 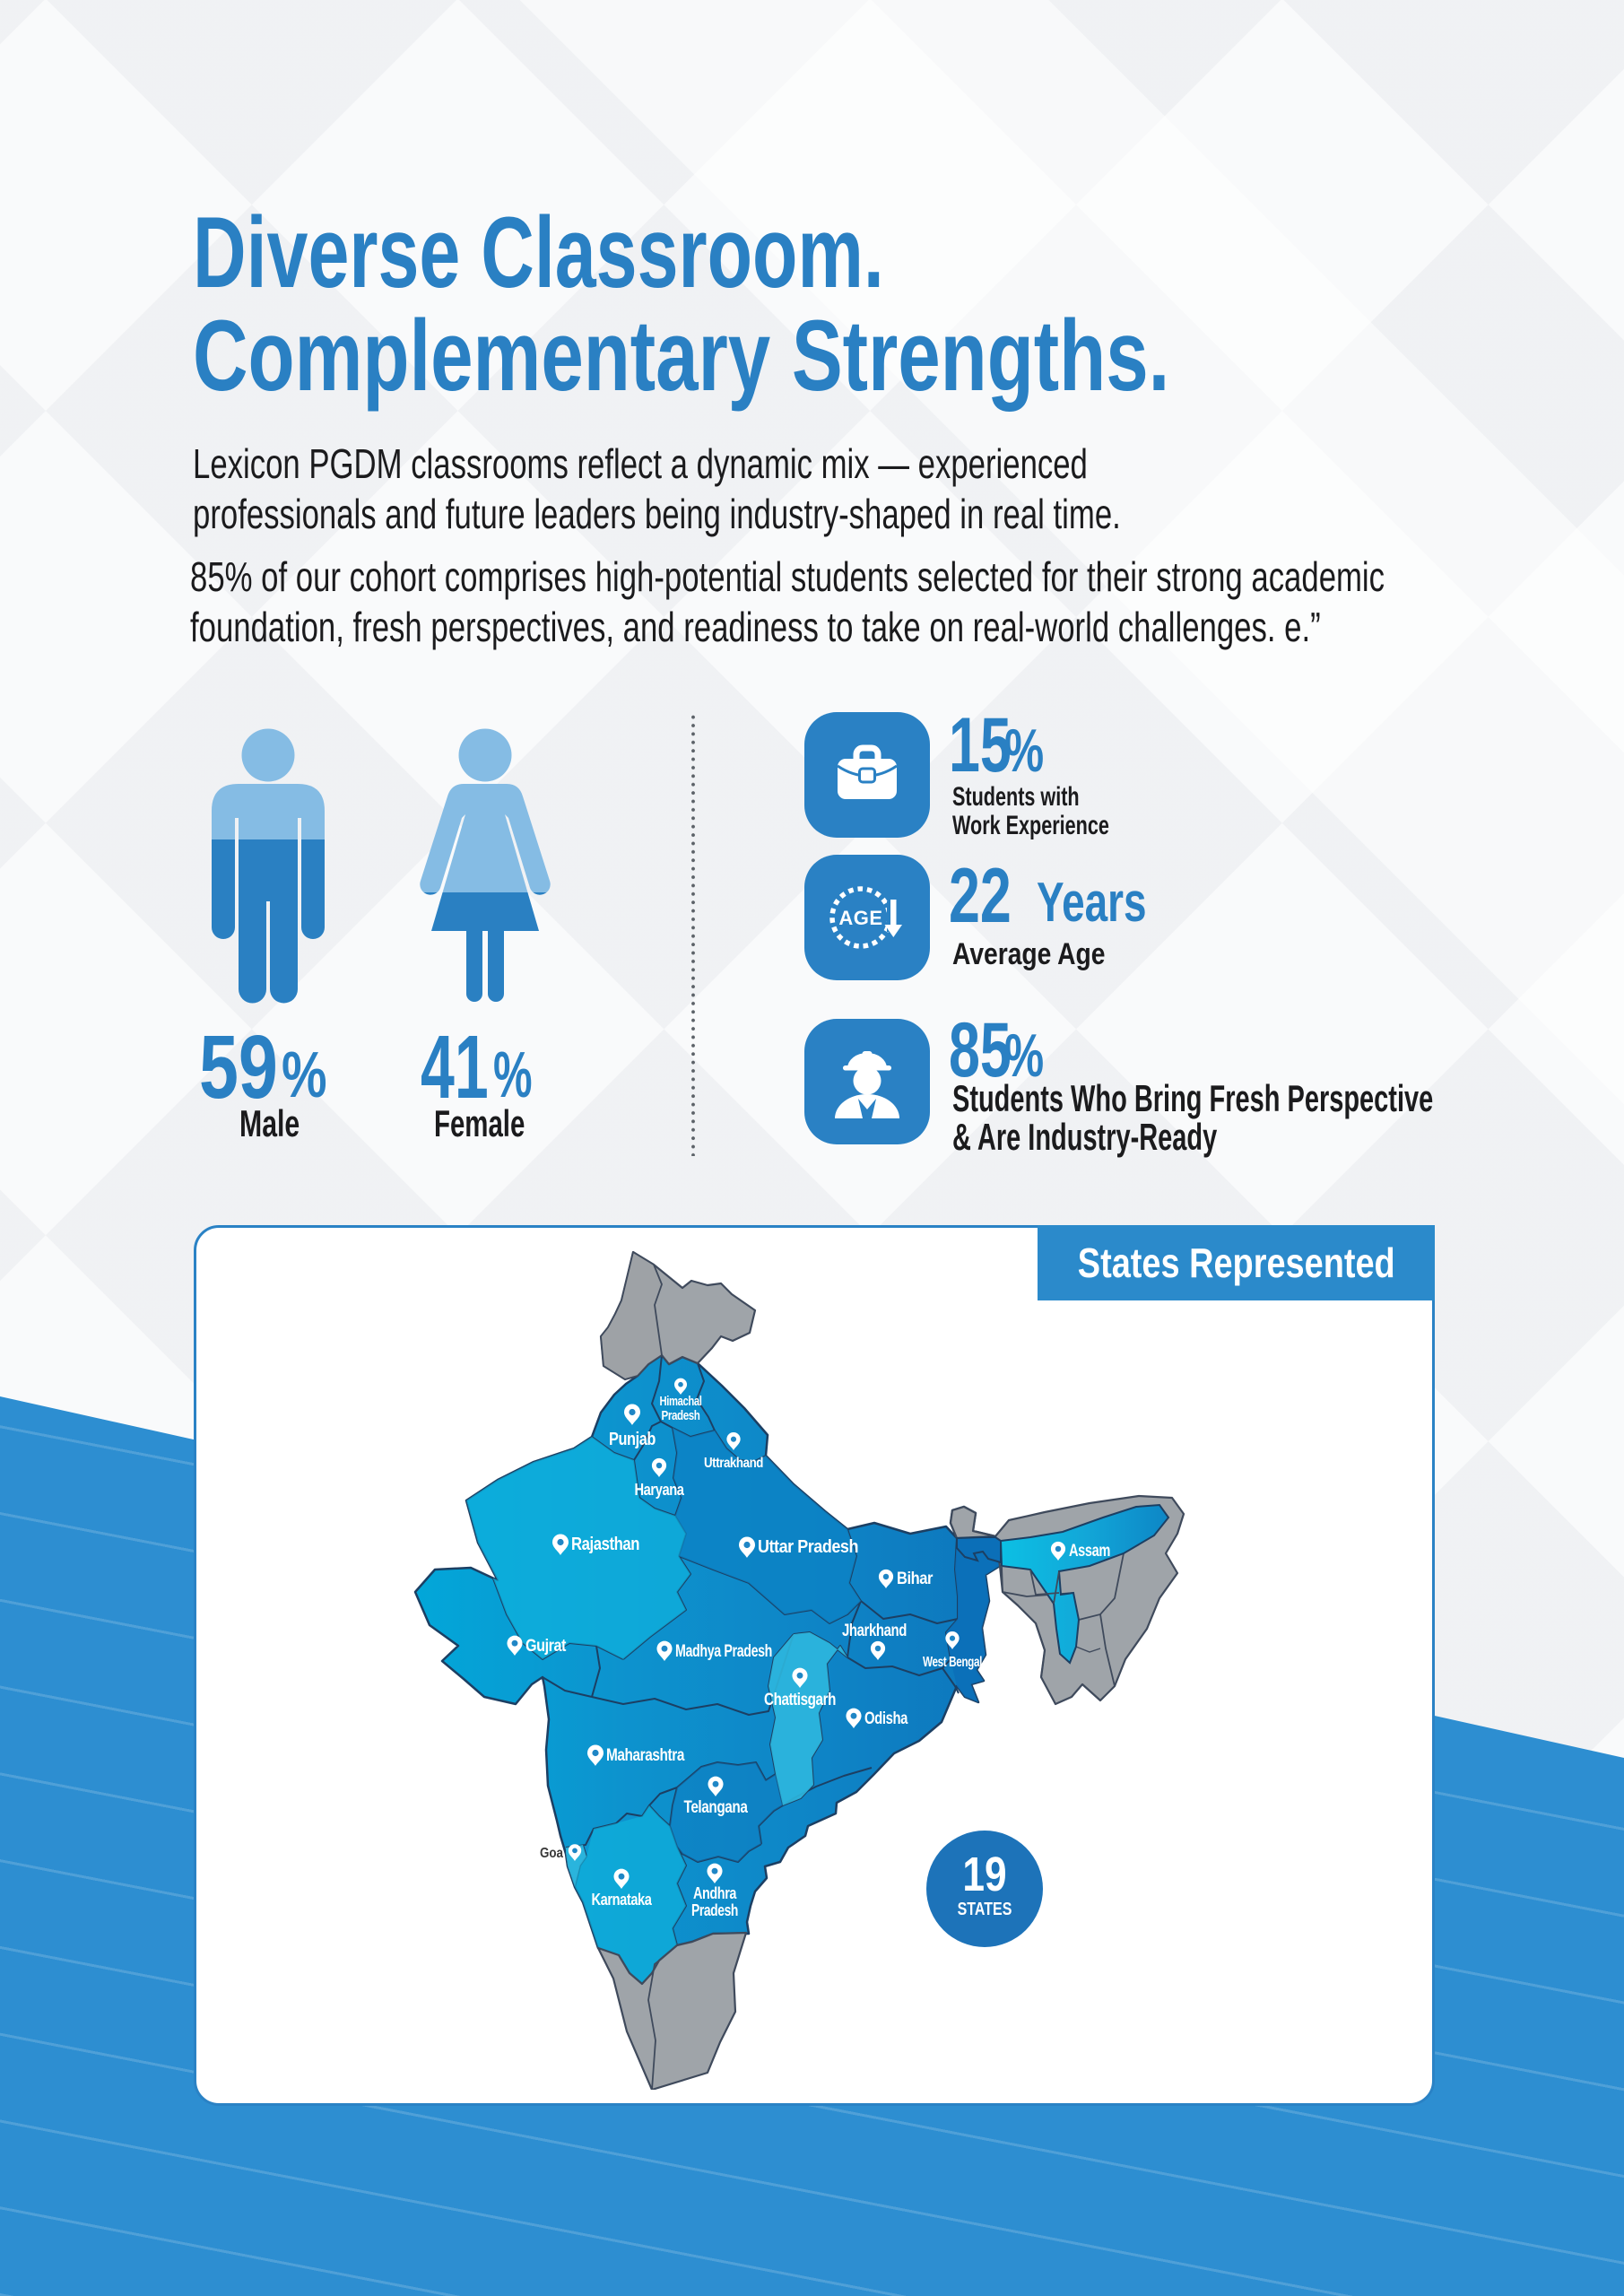 What do you see at coordinates (605, 1544) in the screenshot?
I see `svg-text: Rajasthan` at bounding box center [605, 1544].